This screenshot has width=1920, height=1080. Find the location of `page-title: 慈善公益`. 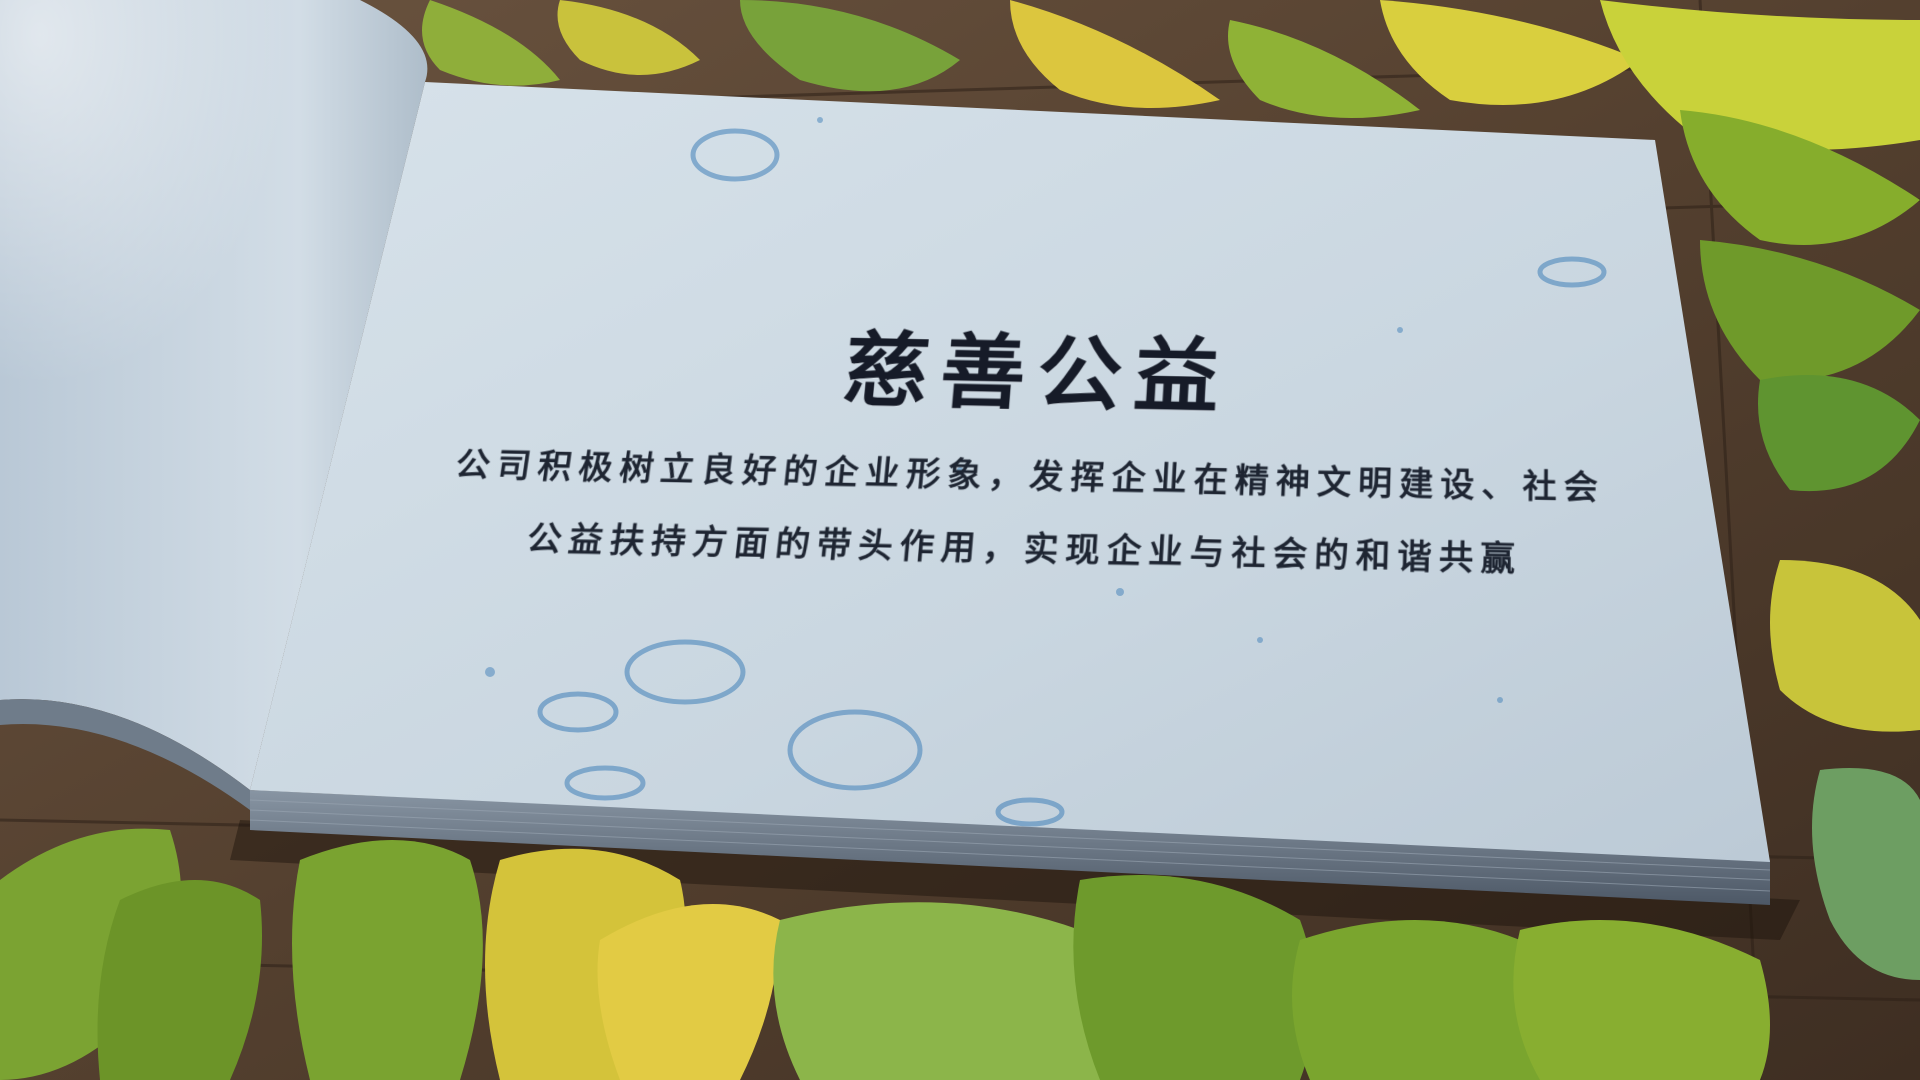

page-title: 慈善公益 is located at coordinates (1034, 374).